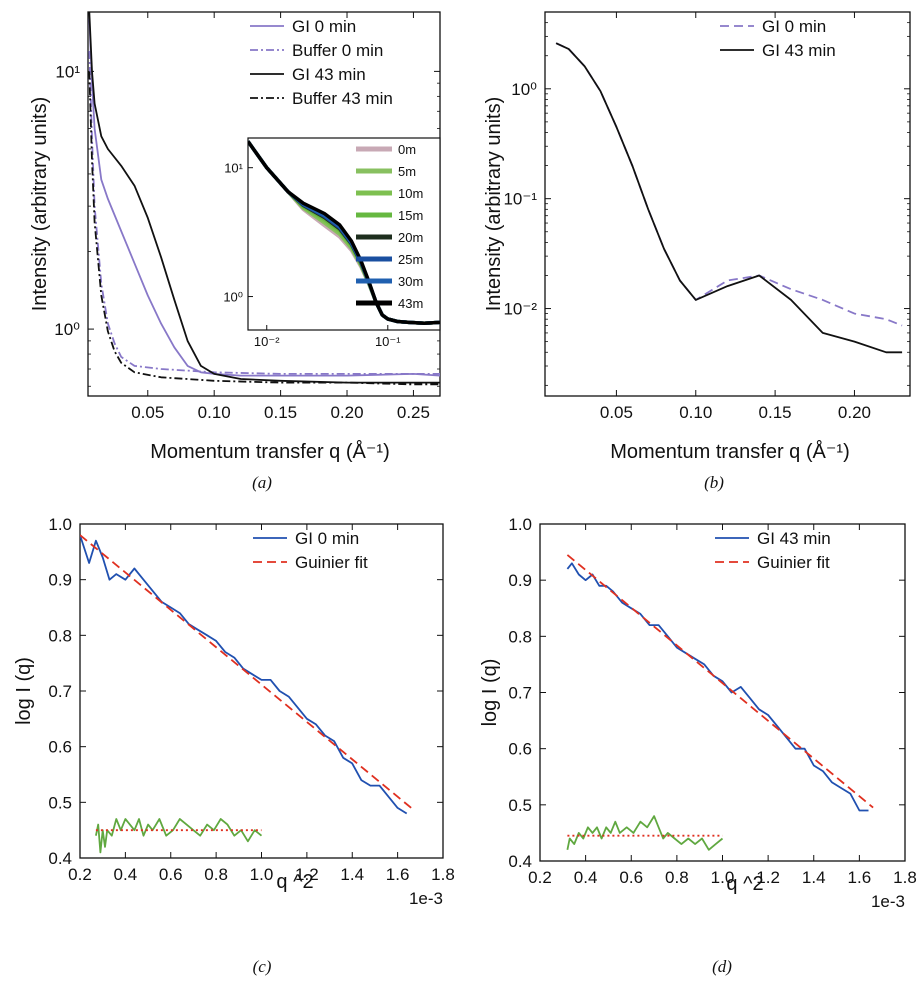 The height and width of the screenshot is (987, 923). What do you see at coordinates (67, 71) in the screenshot?
I see `y-tick-label: 10¹` at bounding box center [67, 71].